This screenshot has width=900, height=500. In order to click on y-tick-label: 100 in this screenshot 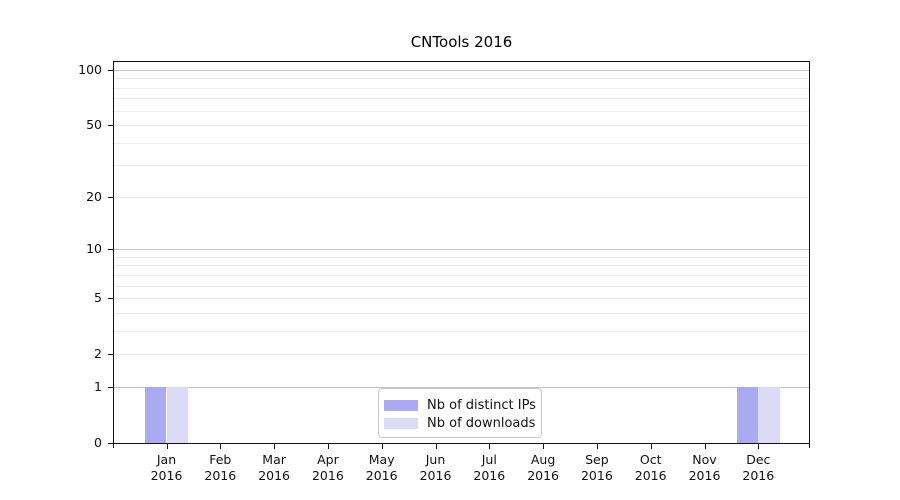, I will do `click(90, 69)`.